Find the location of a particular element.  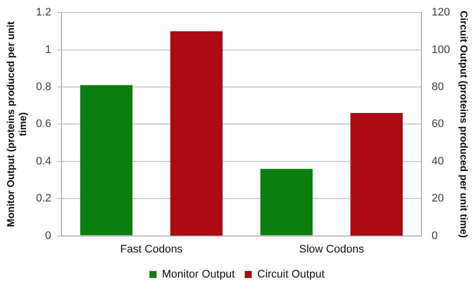

y2-tick-label: 80 is located at coordinates (438, 87).